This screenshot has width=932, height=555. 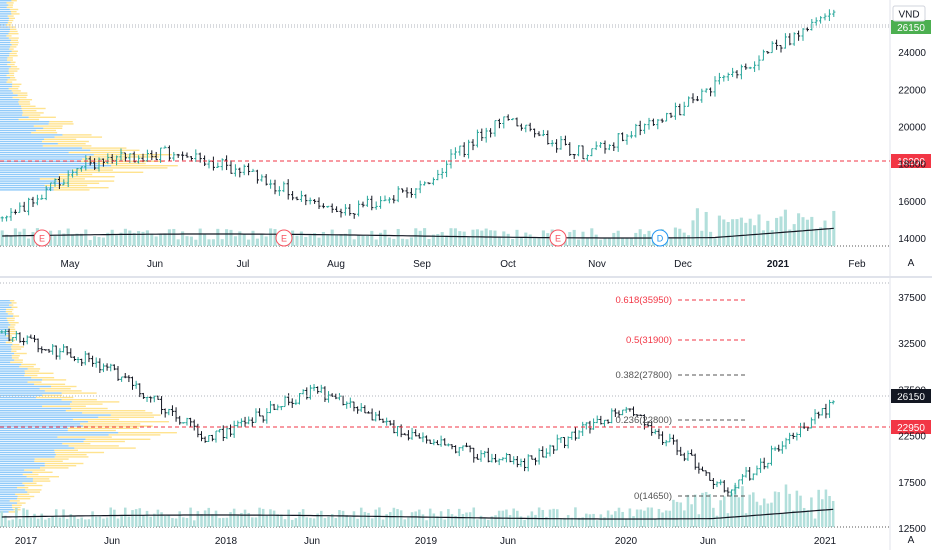 I want to click on fib-level-label: 0.236(22800), so click(x=643, y=420).